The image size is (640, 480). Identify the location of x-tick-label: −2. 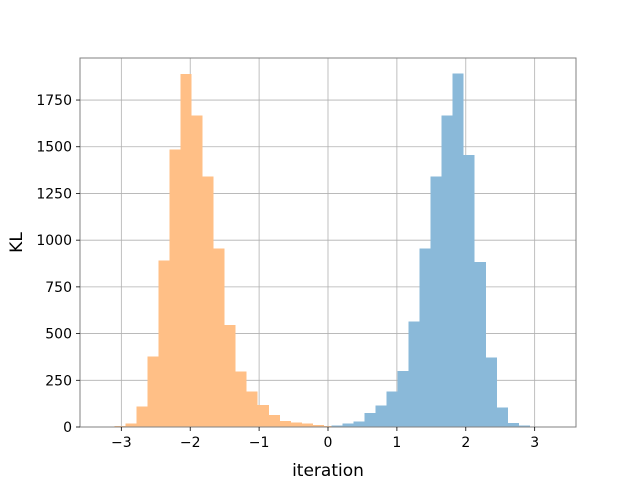
(190, 443).